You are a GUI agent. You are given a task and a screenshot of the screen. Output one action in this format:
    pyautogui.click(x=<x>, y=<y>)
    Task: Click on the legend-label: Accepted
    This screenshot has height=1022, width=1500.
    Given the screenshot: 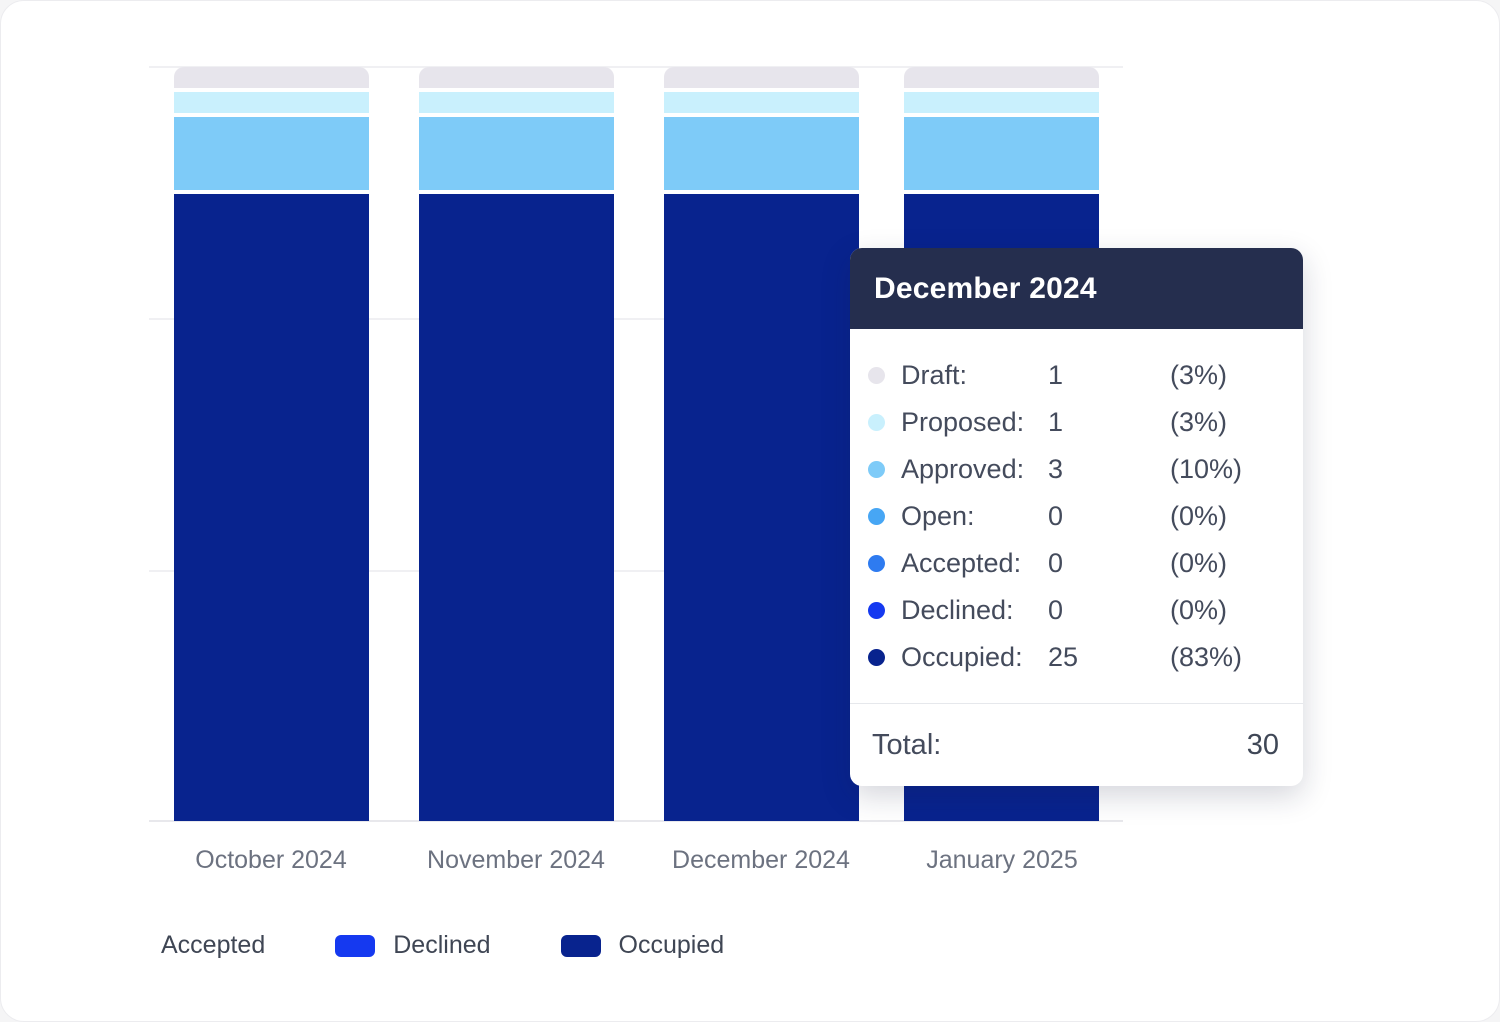 What is the action you would take?
    pyautogui.click(x=213, y=945)
    